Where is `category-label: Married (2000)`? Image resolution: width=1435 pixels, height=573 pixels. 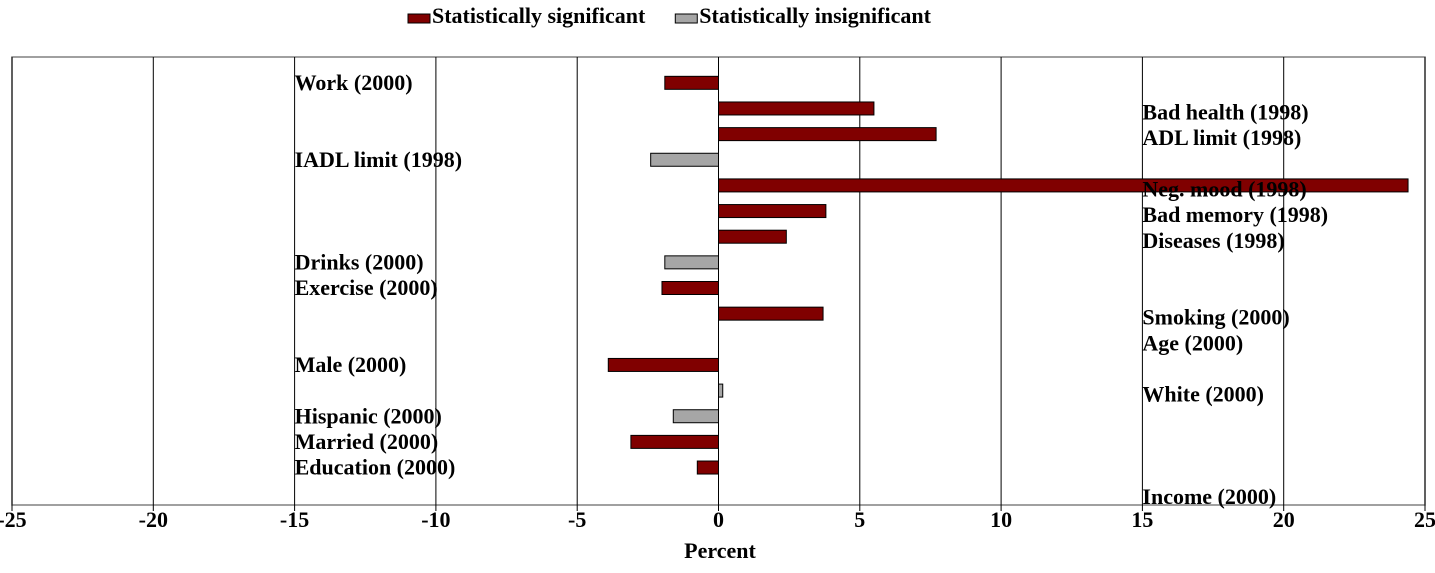 category-label: Married (2000) is located at coordinates (367, 441).